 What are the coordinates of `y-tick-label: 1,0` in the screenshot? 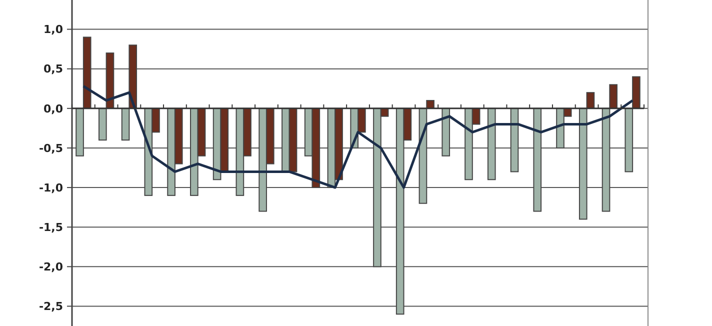 It's located at (54, 29).